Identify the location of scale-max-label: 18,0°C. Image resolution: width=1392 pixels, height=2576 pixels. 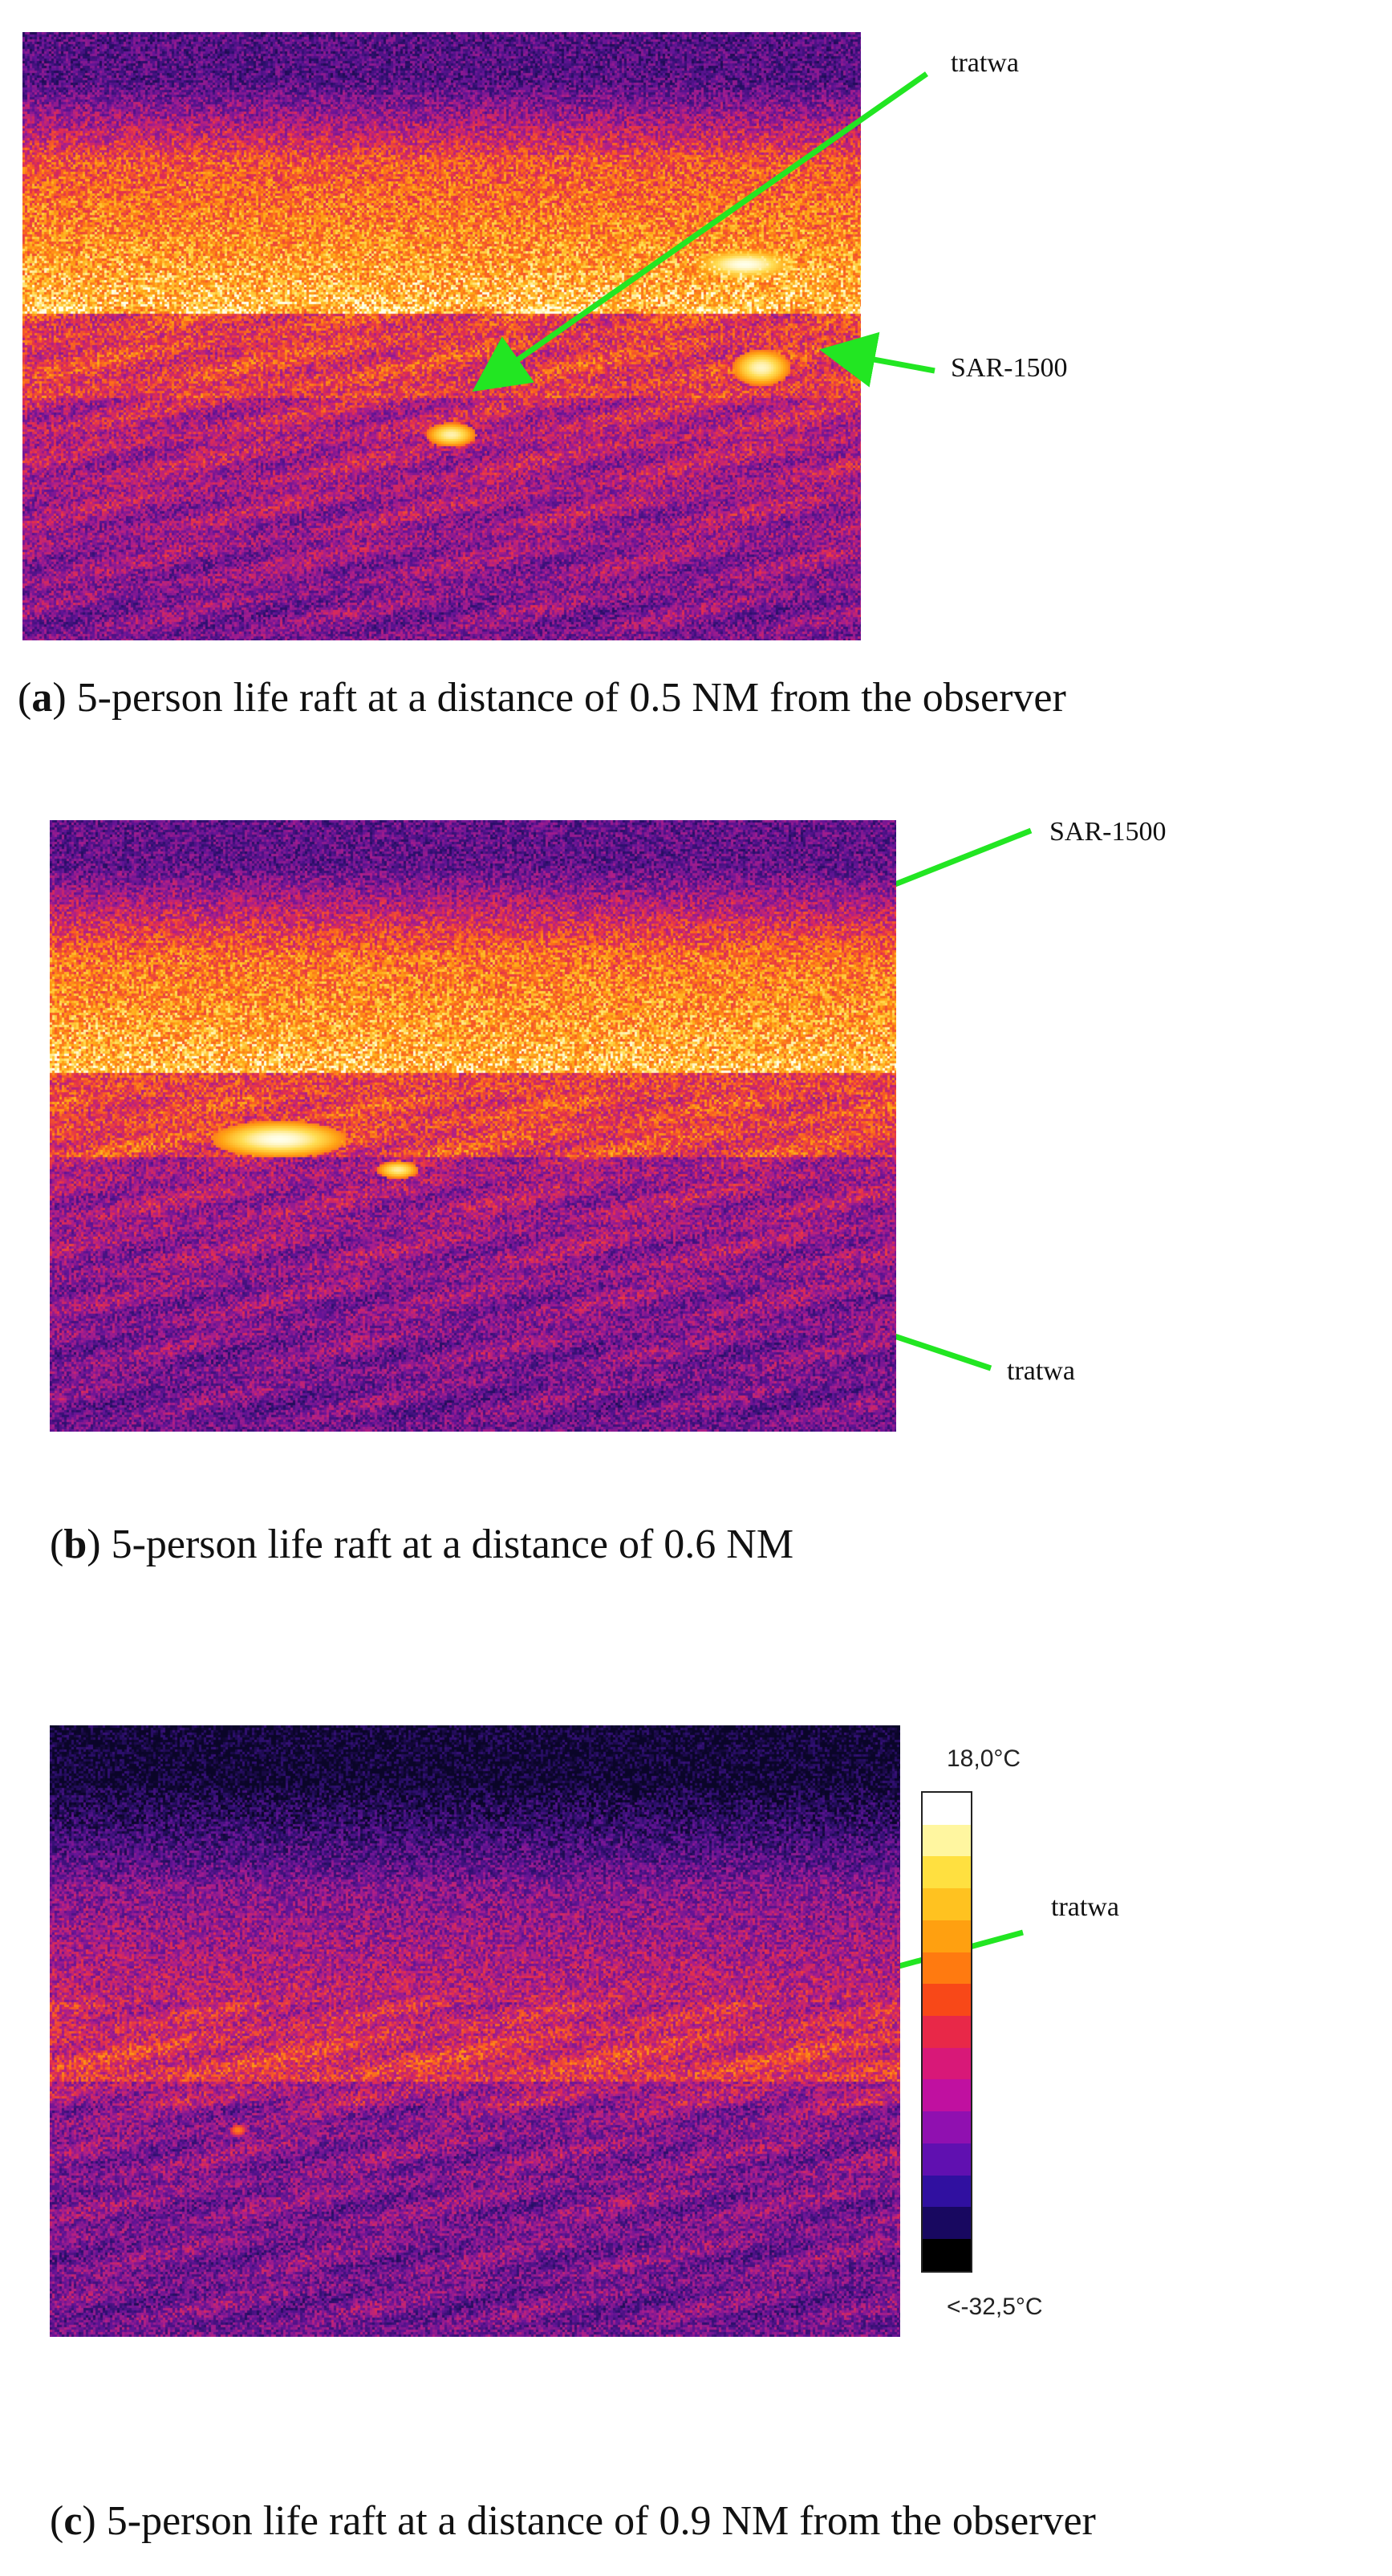
(984, 1759).